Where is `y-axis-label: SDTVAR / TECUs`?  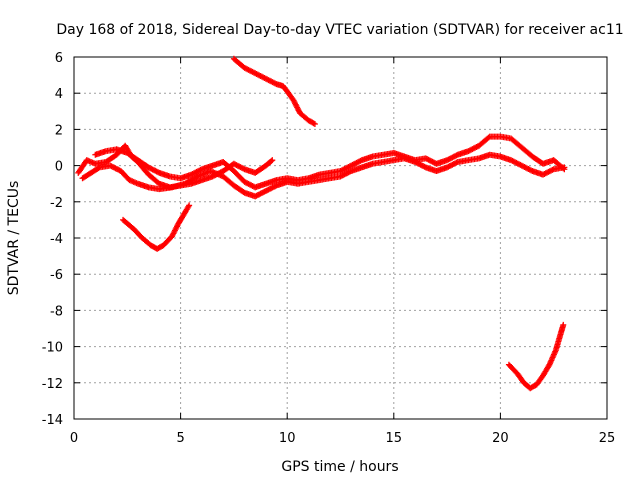 y-axis-label: SDTVAR / TECUs is located at coordinates (14, 238).